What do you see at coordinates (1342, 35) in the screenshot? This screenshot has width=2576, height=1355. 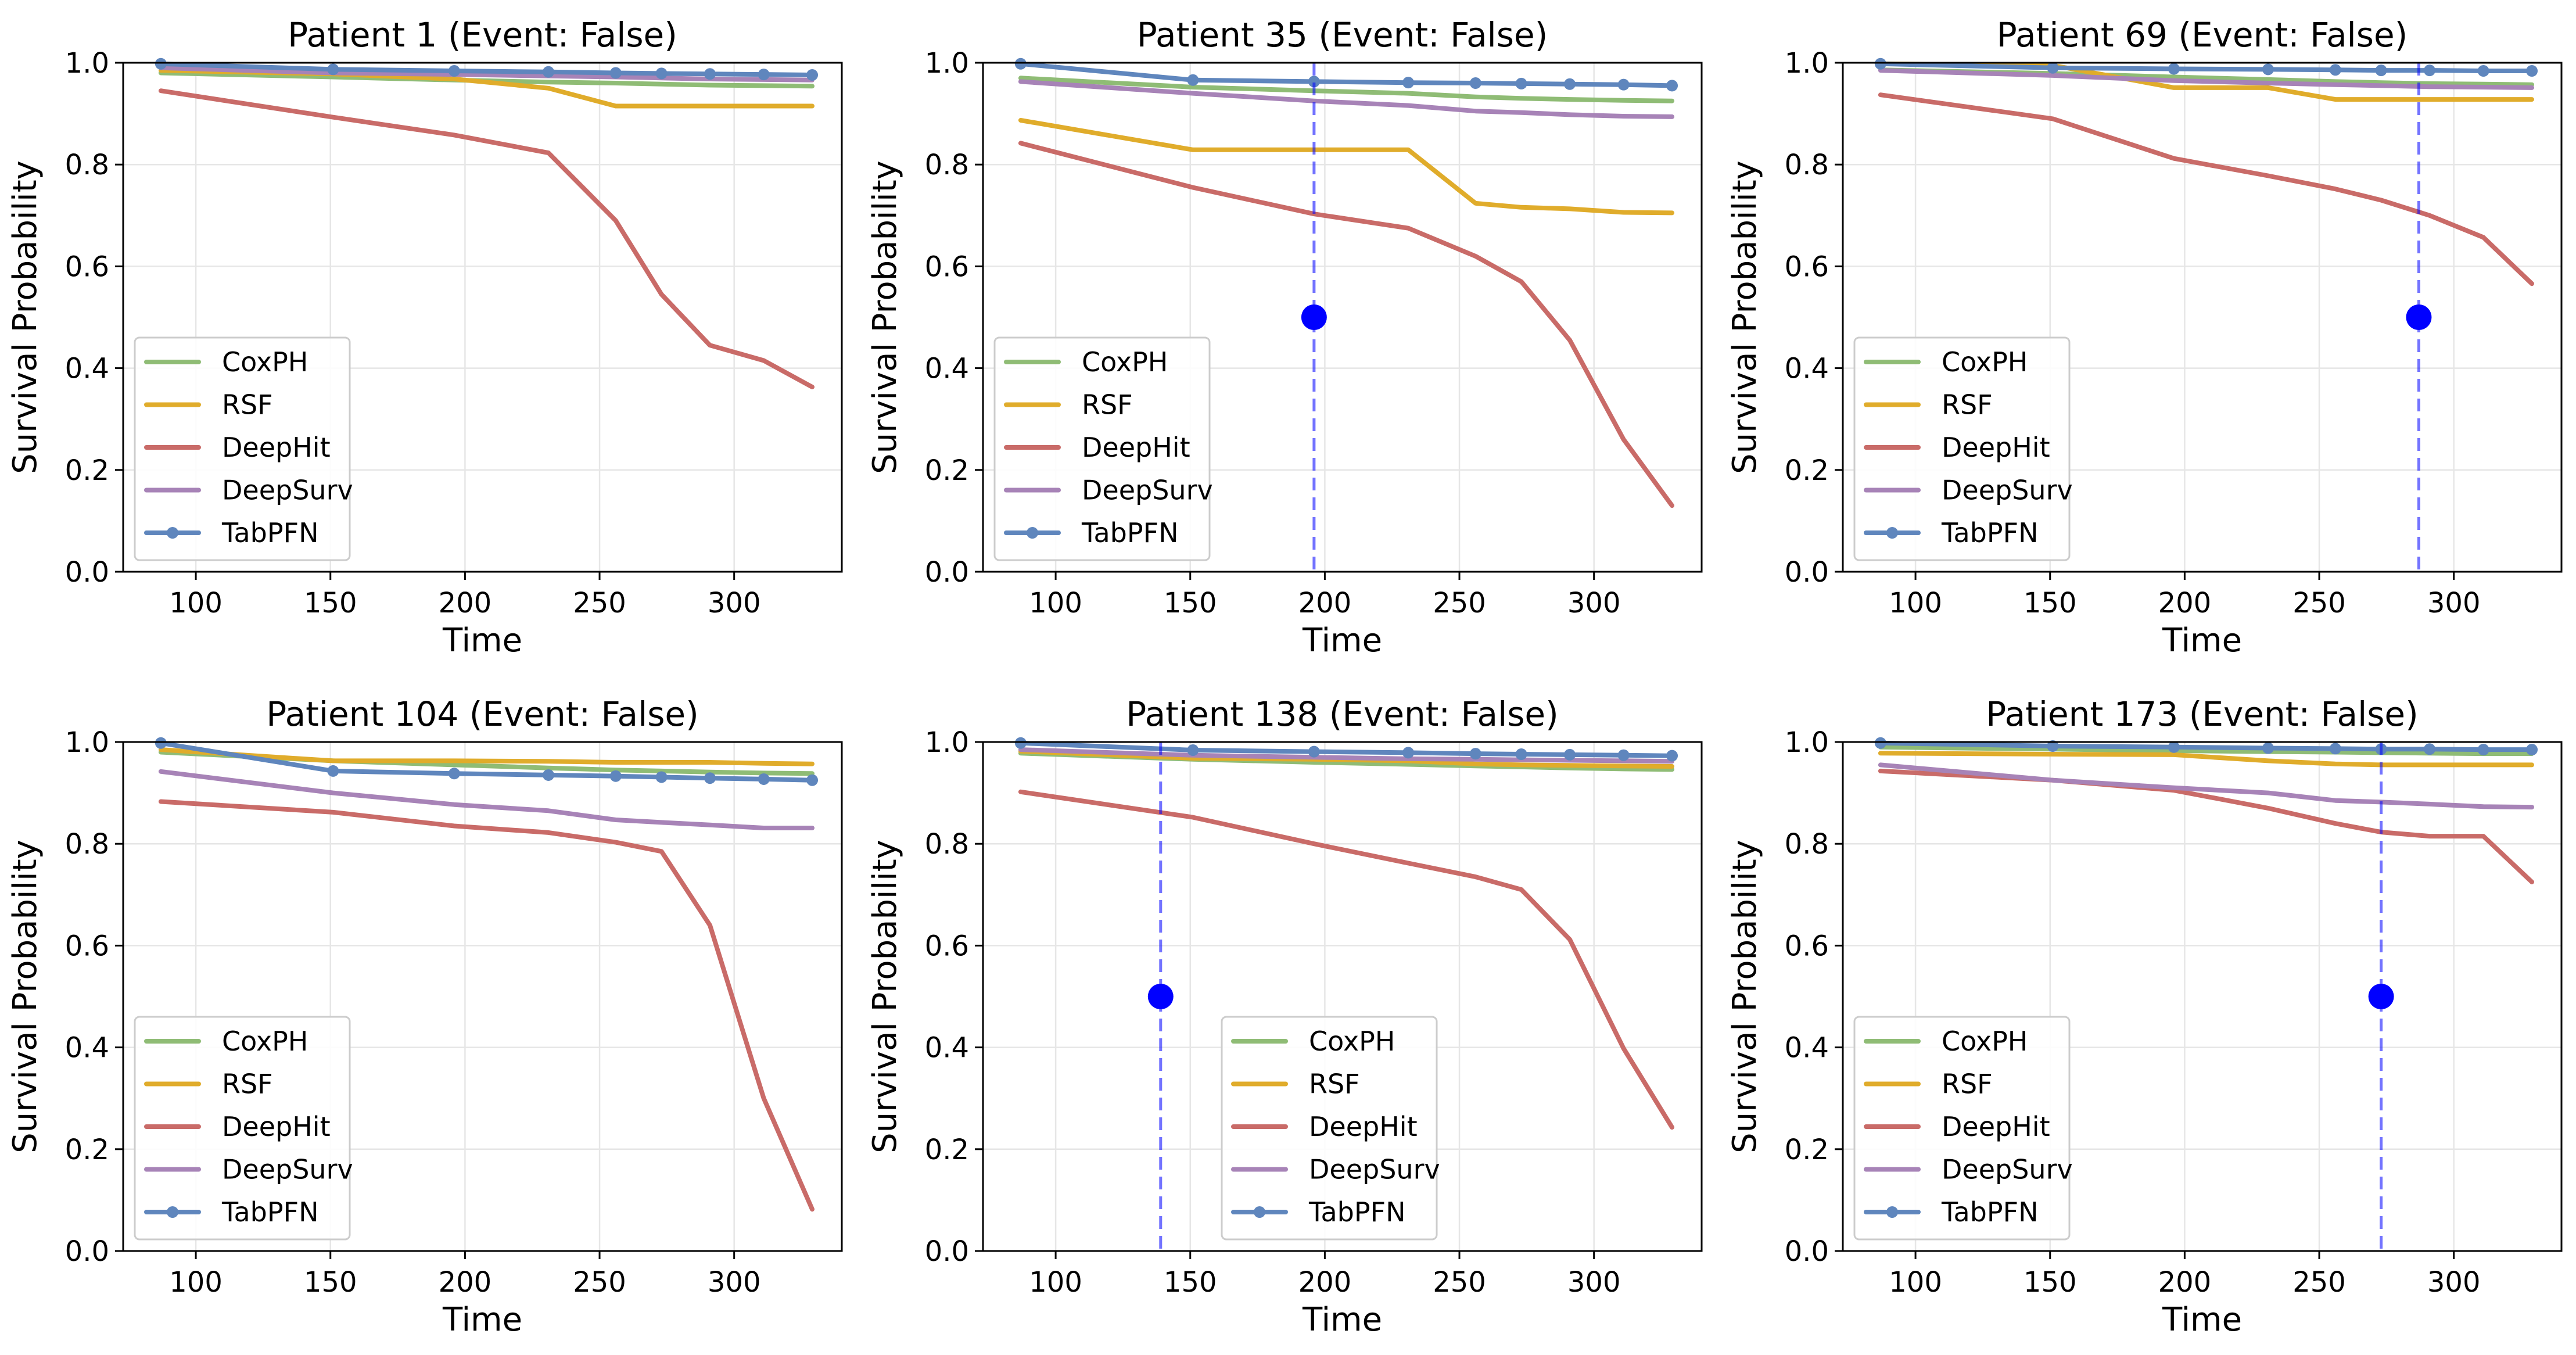 I see `chart-title: Patient 35 (Event: False)` at bounding box center [1342, 35].